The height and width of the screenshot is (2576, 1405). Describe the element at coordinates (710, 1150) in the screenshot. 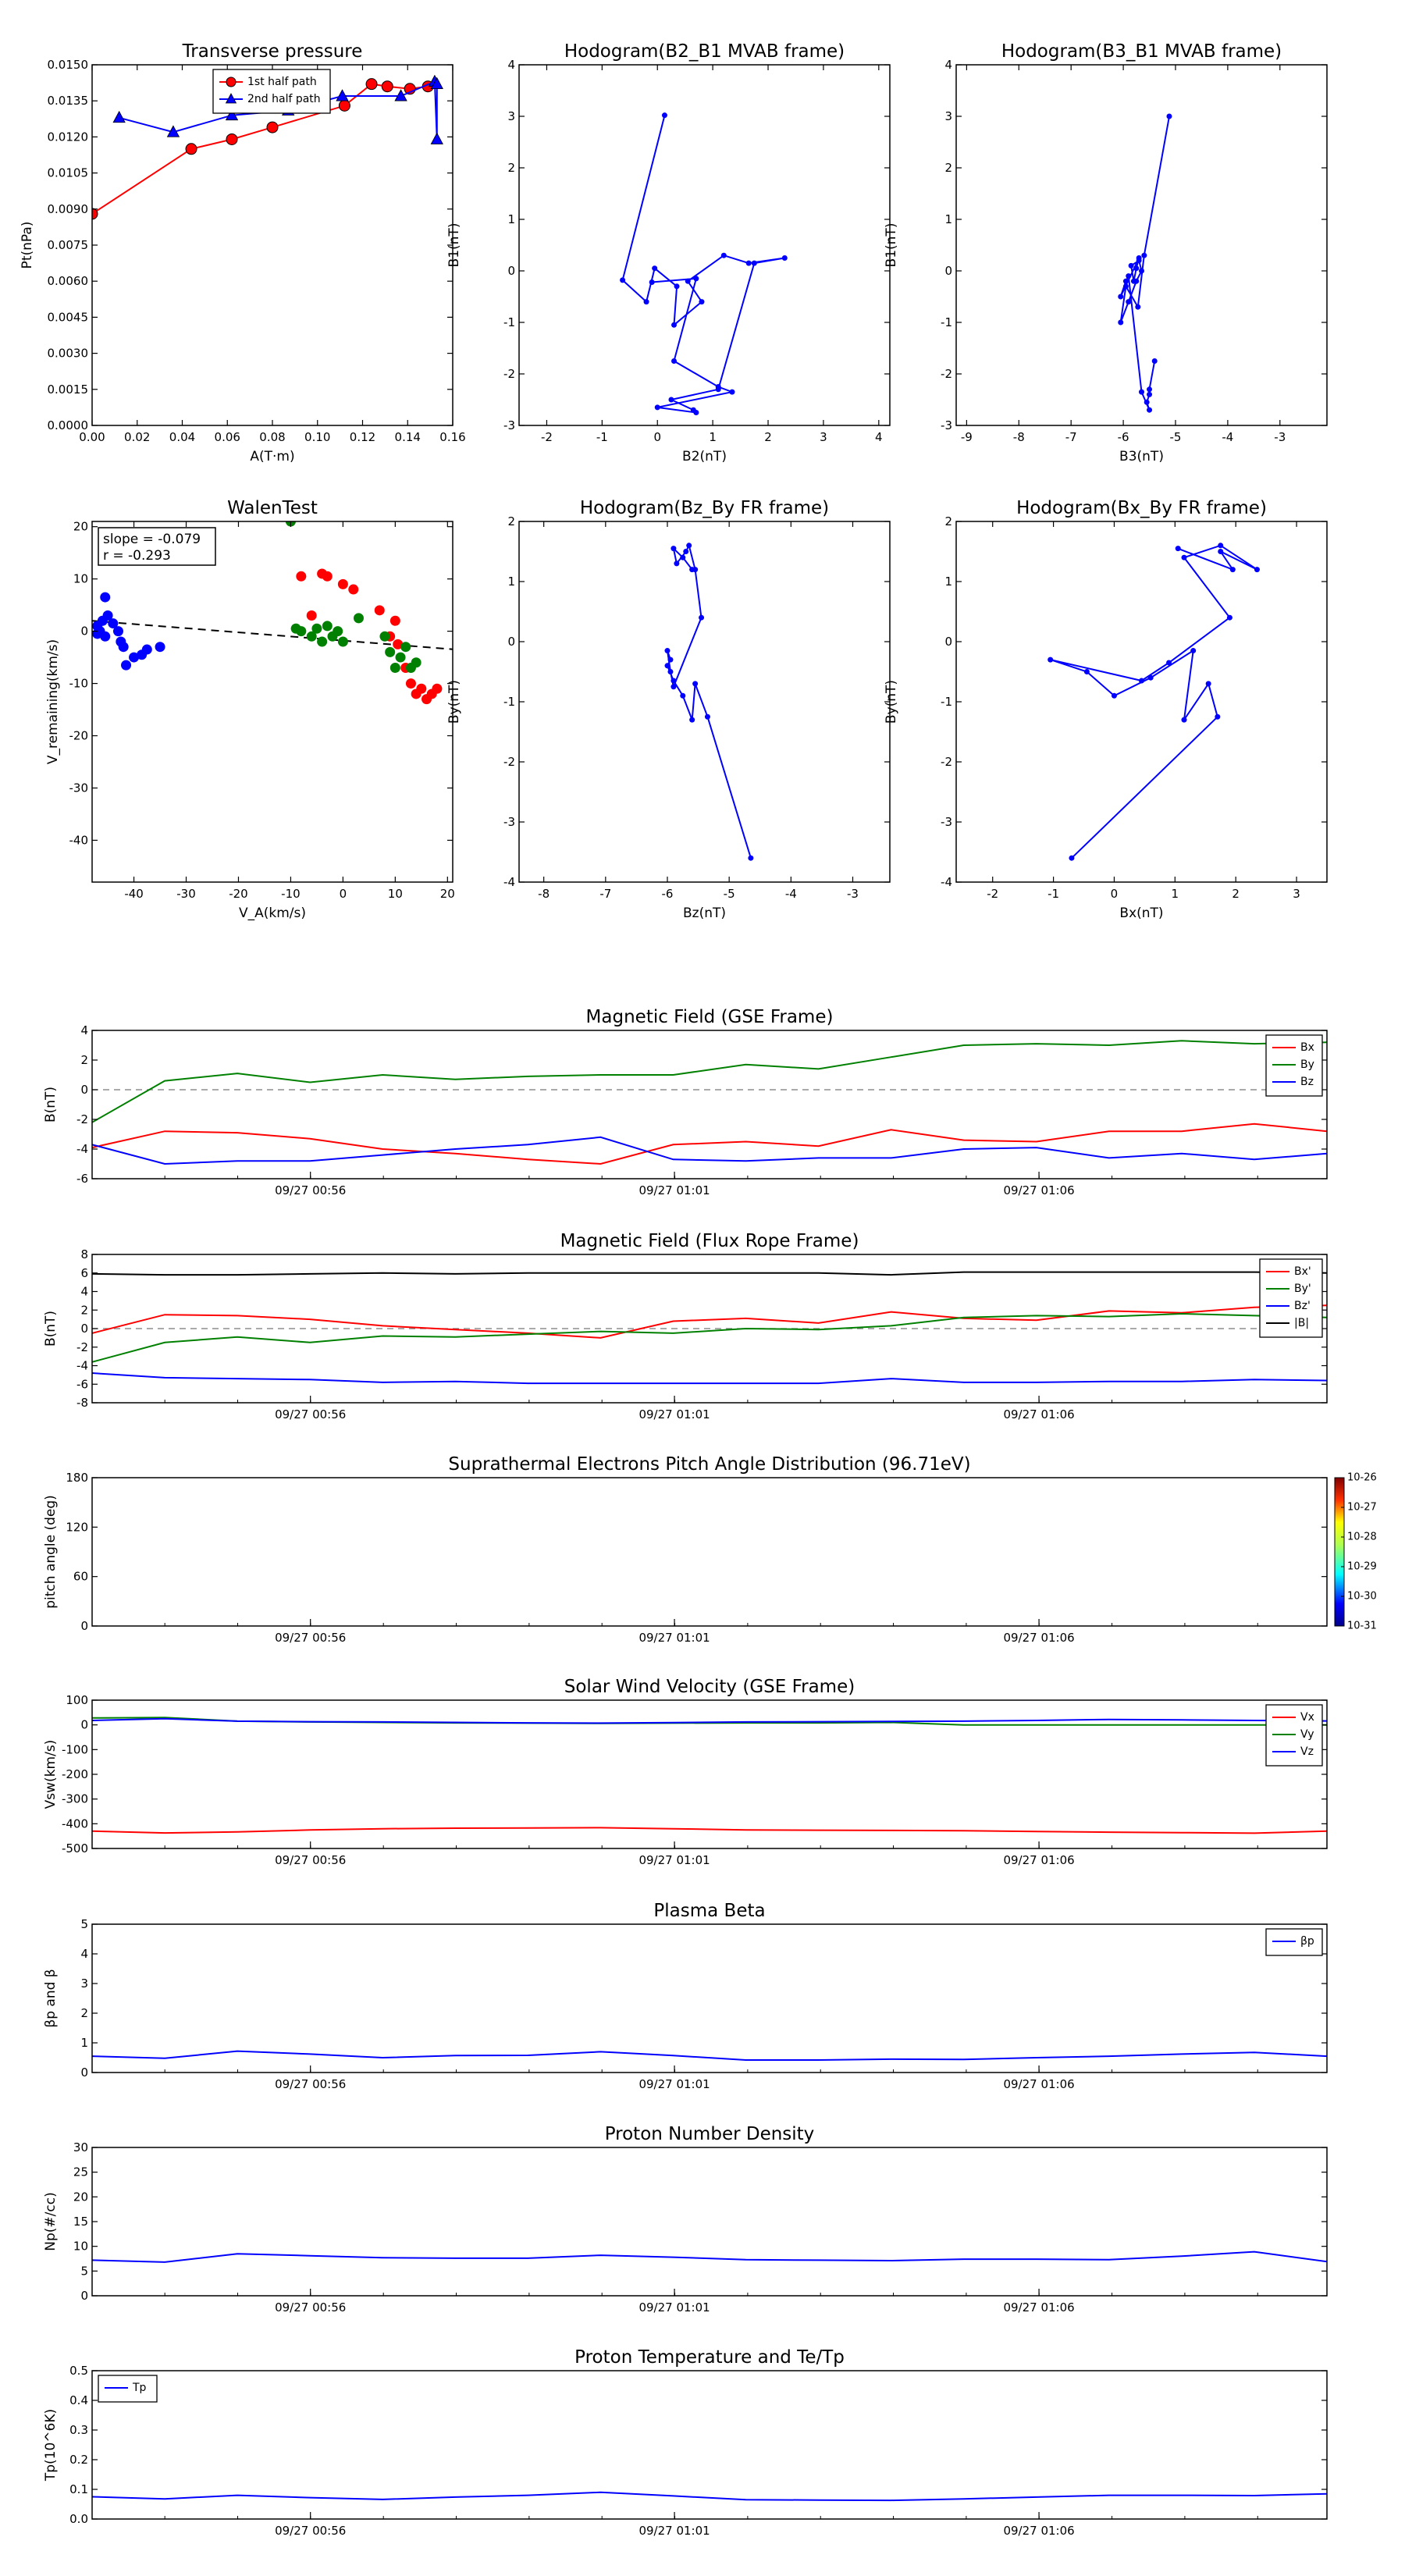

I see `series-line-Bz` at that location.